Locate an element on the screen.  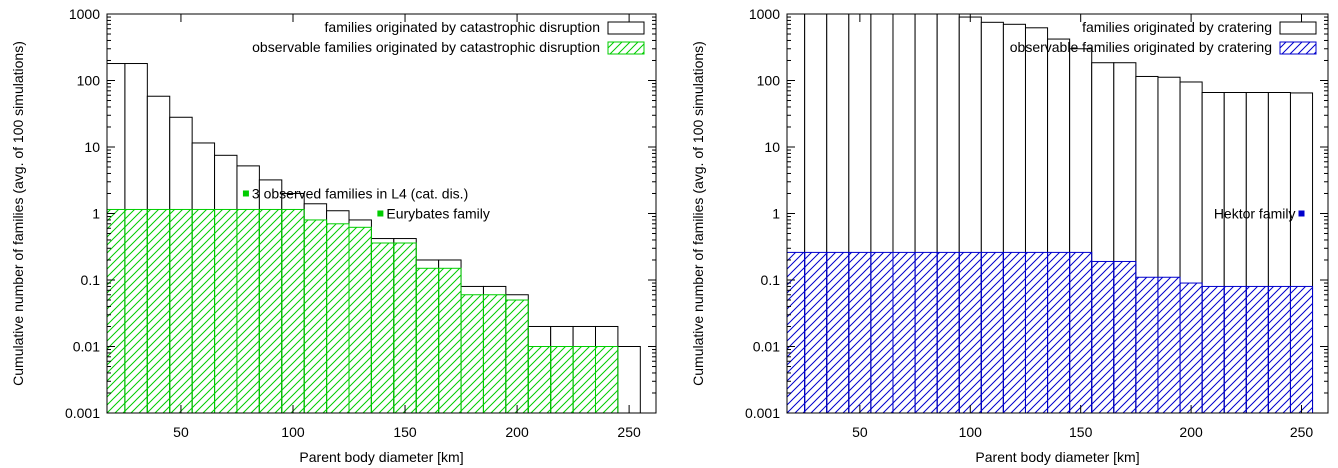
right-legend-swatch-observable is located at coordinates (1298, 48).